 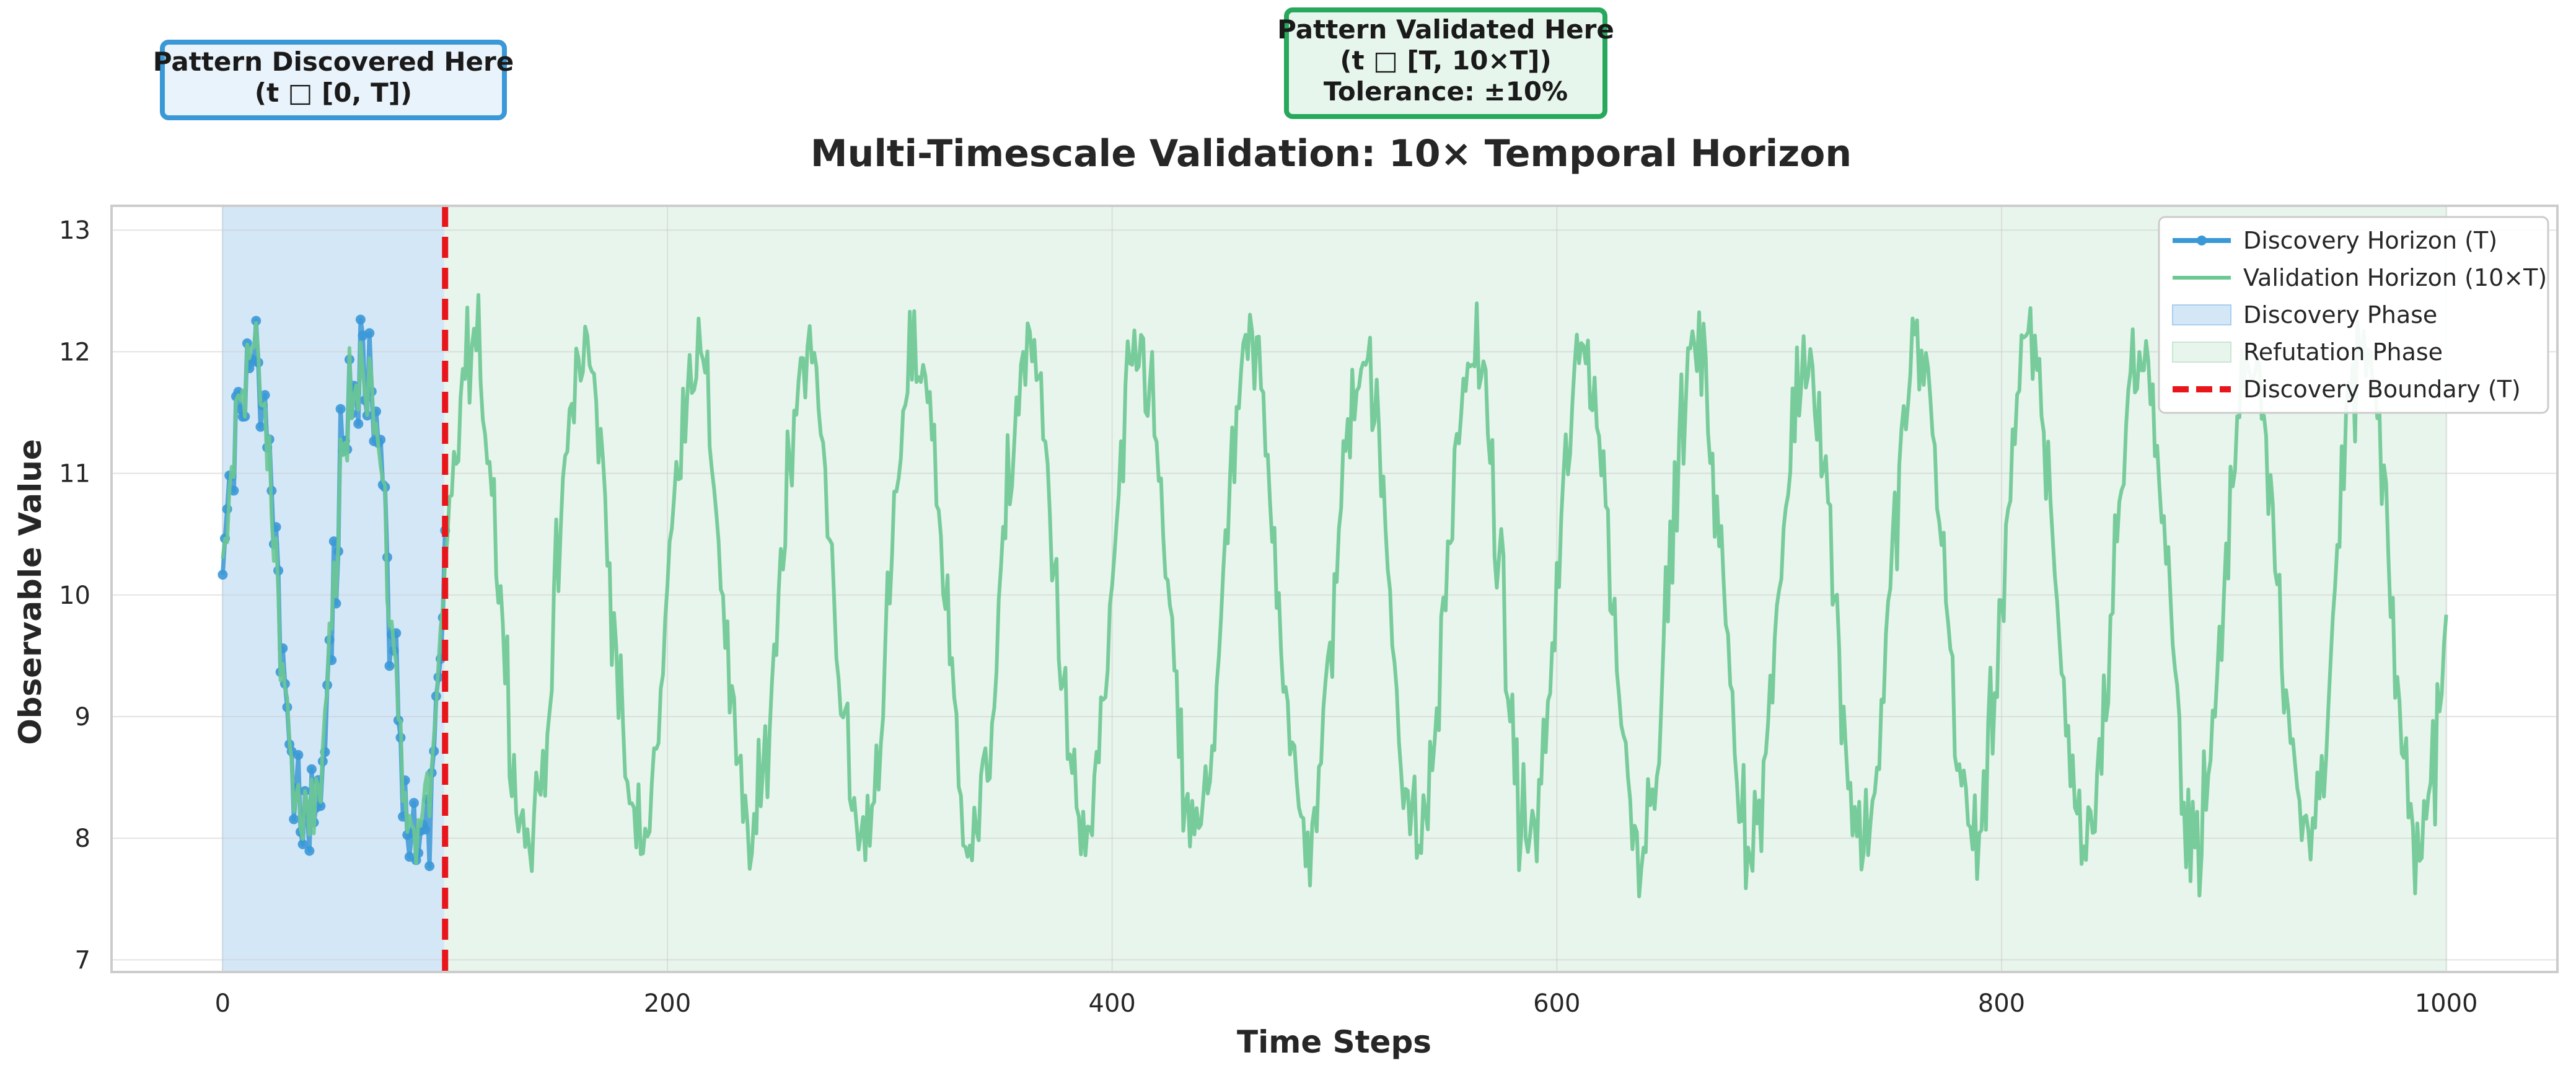 I want to click on legend-marker, so click(x=2202, y=241).